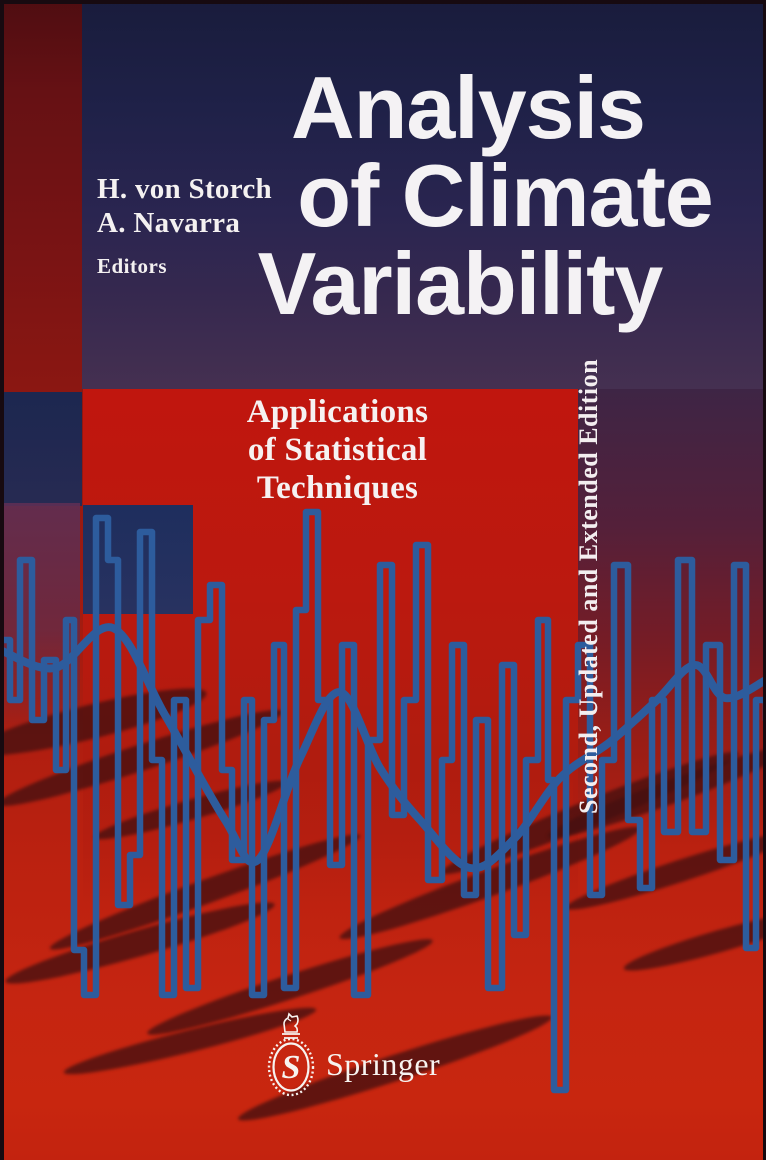  I want to click on title-line: of Climate, so click(505, 195).